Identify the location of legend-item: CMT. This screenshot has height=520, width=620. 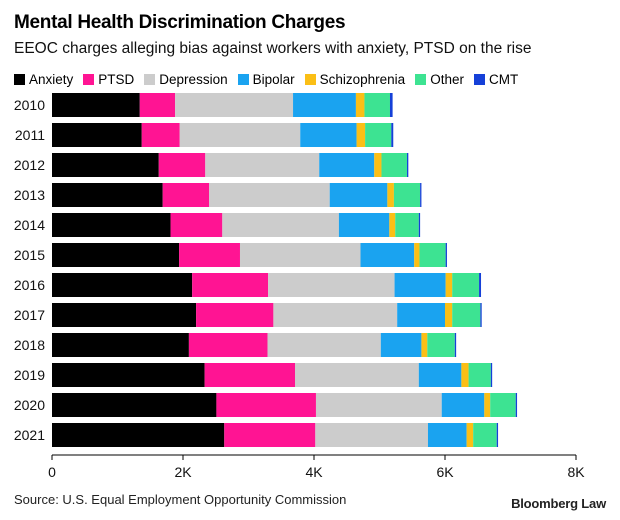
(496, 79).